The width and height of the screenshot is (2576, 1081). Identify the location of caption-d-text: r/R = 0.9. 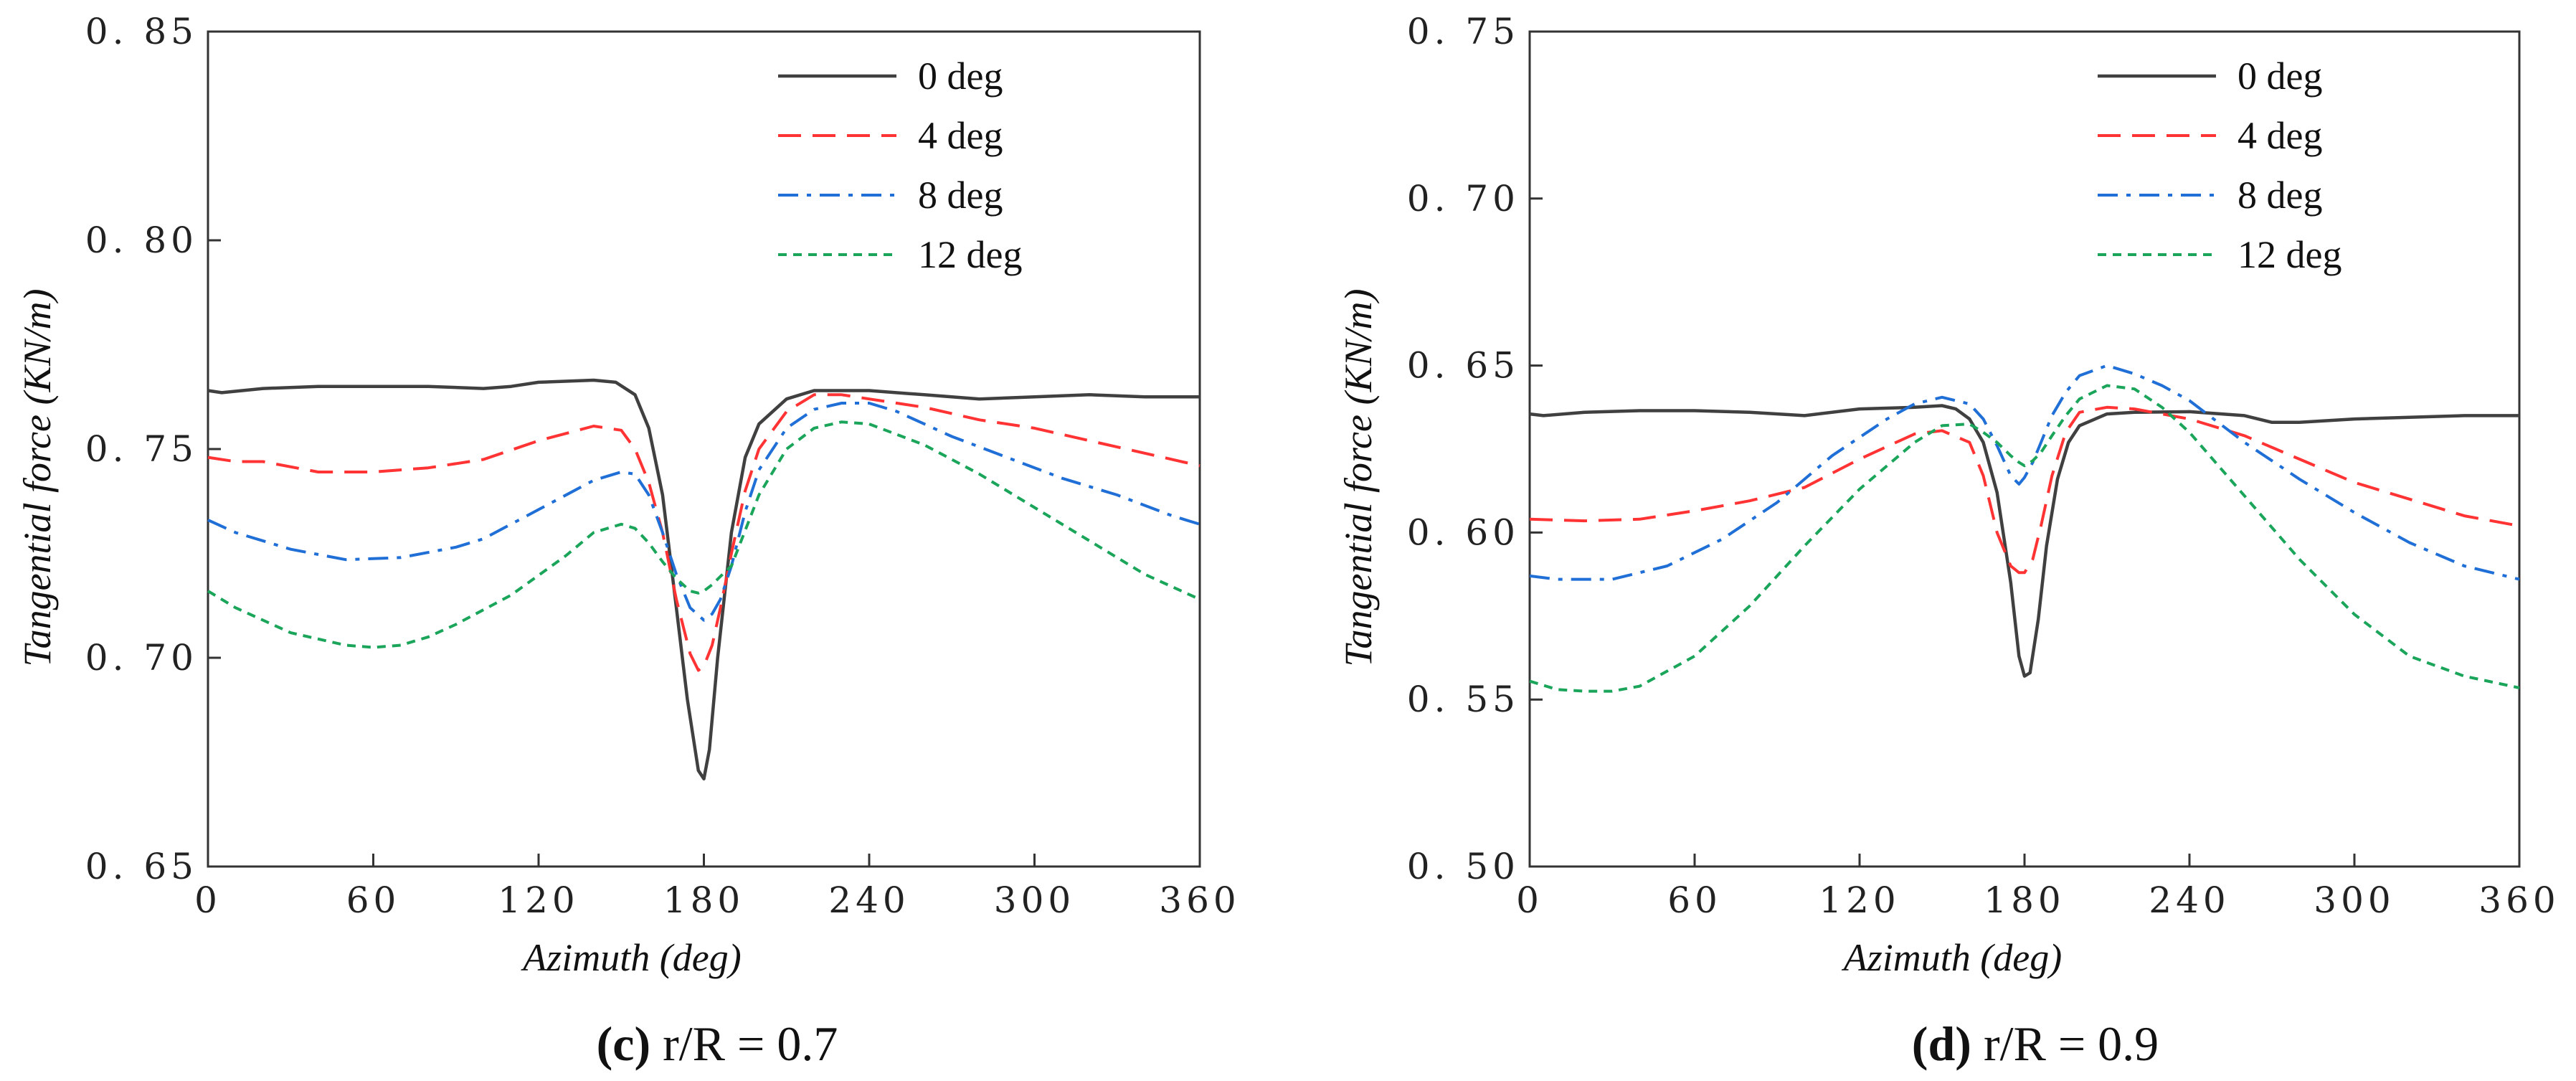
(2065, 1043).